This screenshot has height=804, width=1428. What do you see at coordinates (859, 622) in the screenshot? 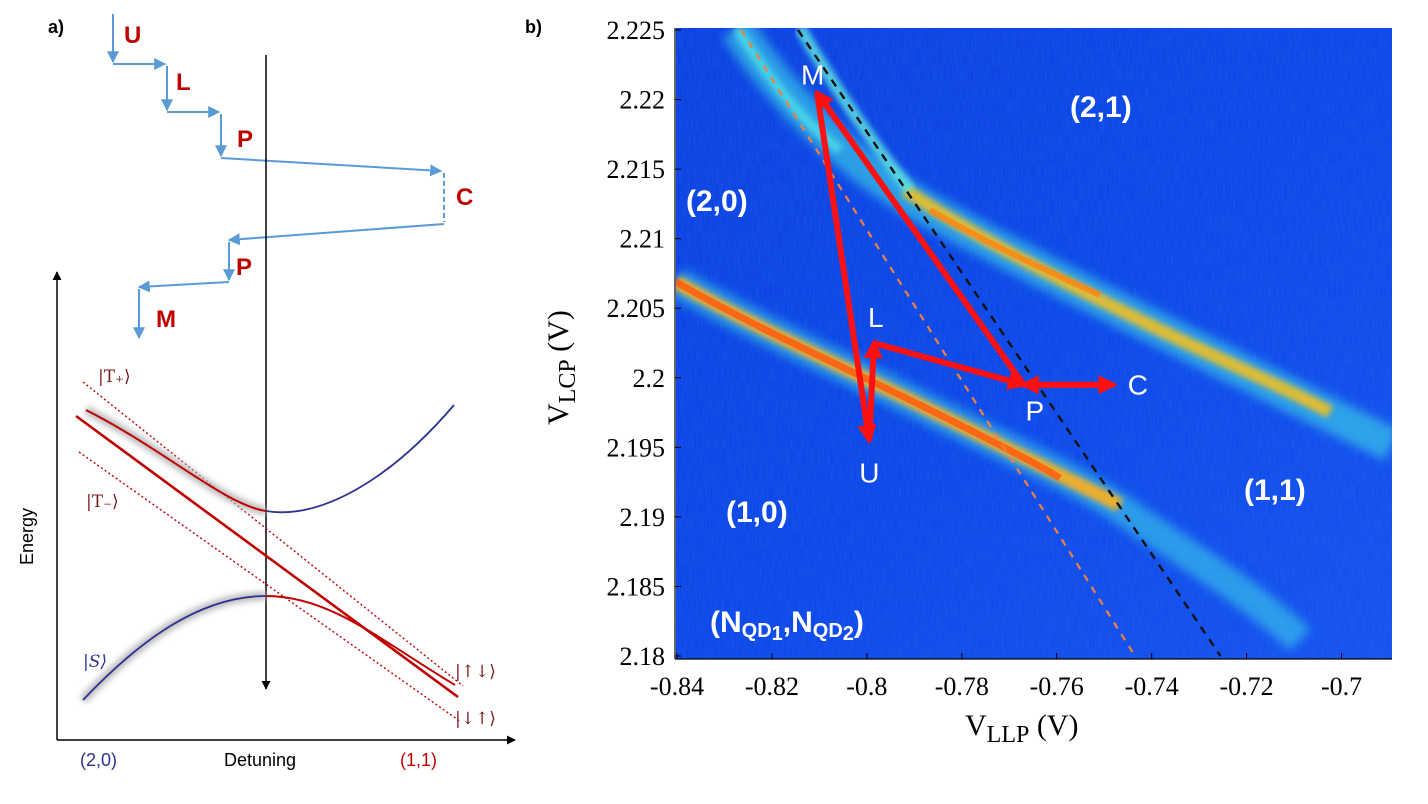
I see `occ-close: )` at bounding box center [859, 622].